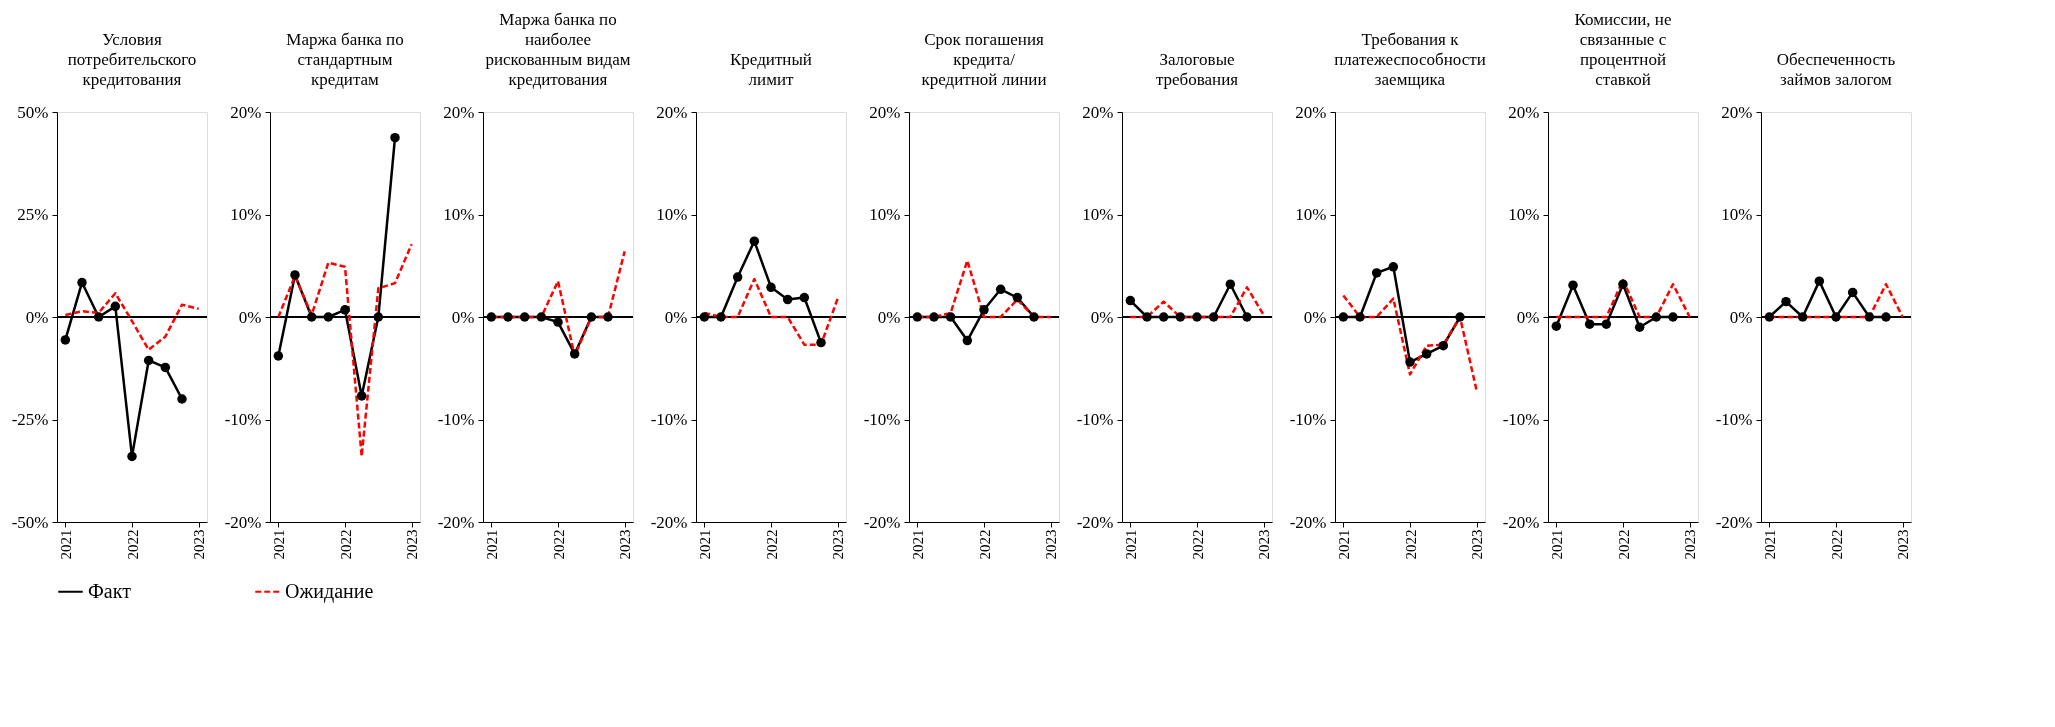  What do you see at coordinates (30, 522) in the screenshot?
I see `y-tick-label: -50%` at bounding box center [30, 522].